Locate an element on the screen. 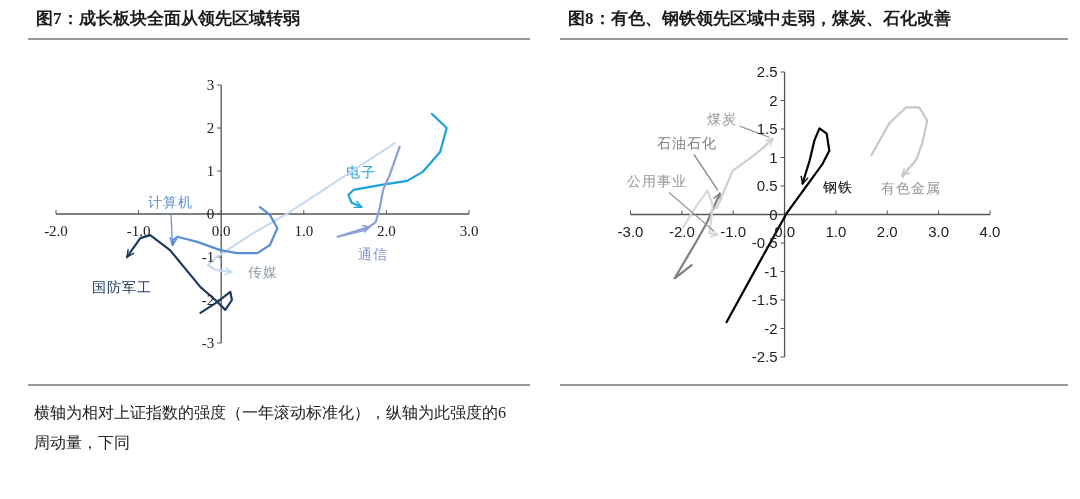 The height and width of the screenshot is (499, 1080). x-tick-label: 4.0 is located at coordinates (990, 231).